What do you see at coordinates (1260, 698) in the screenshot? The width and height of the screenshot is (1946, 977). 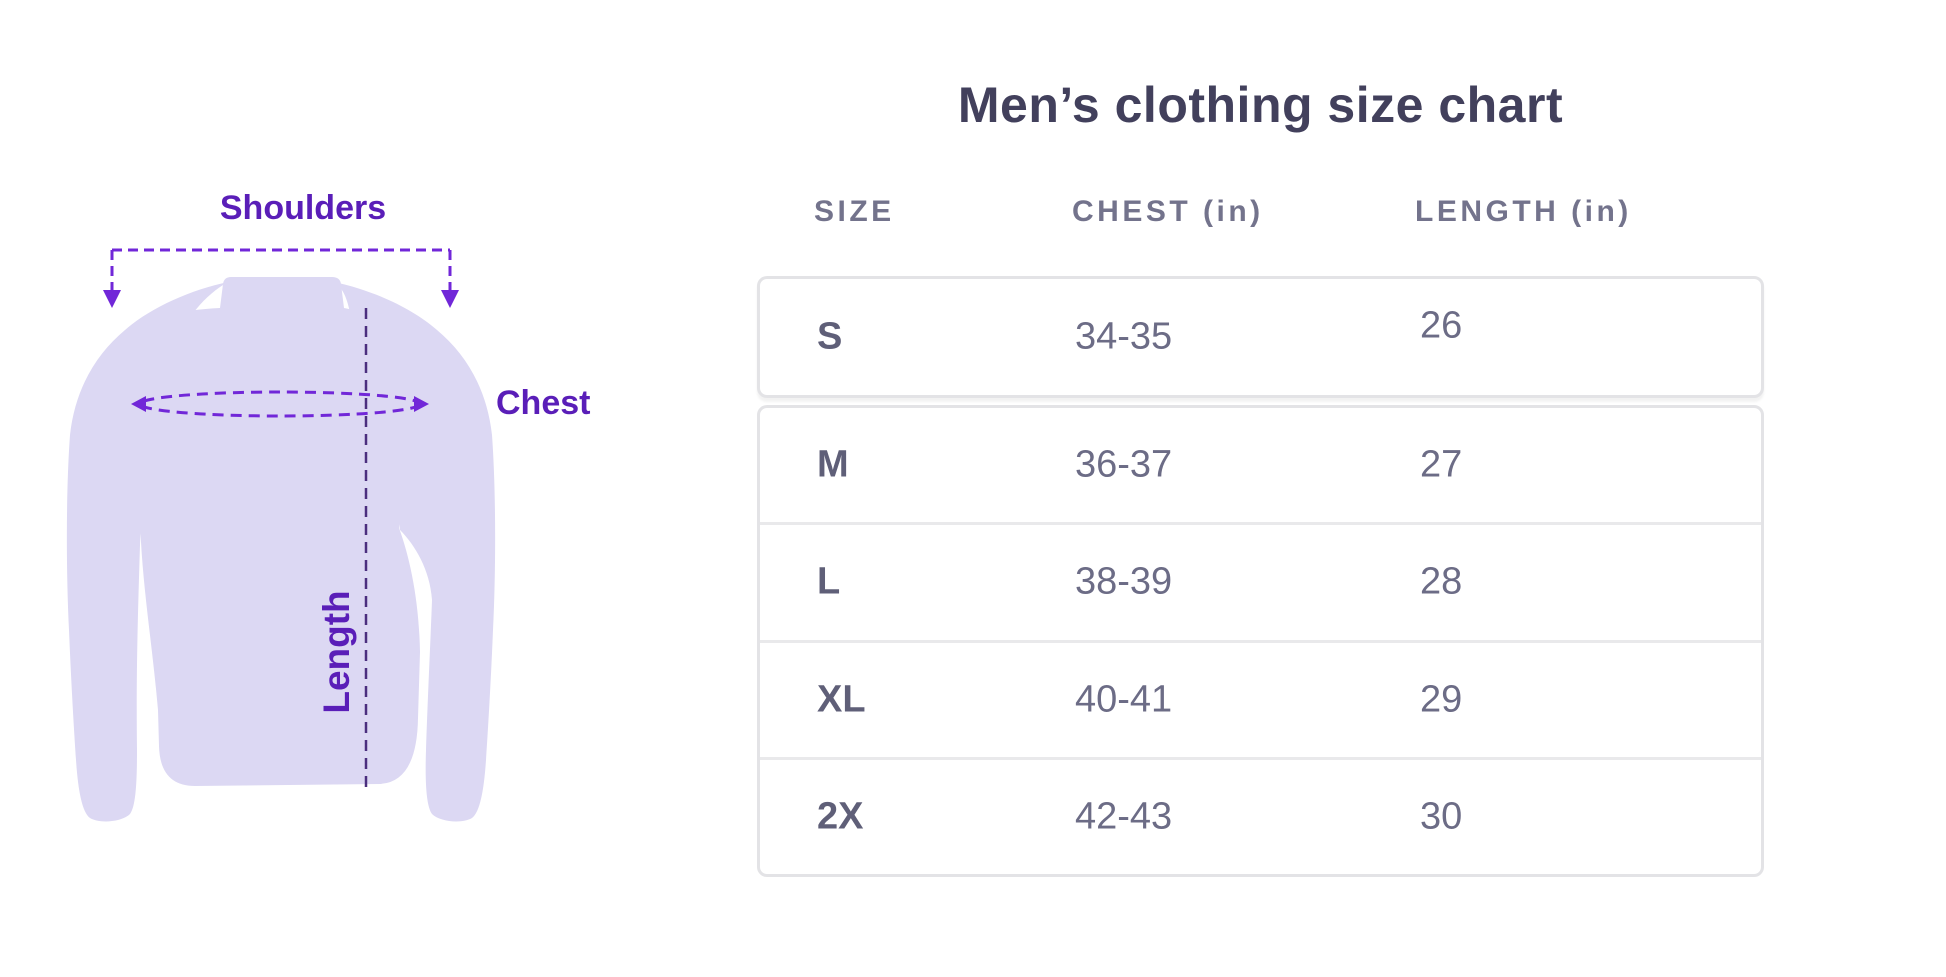 I see `table-row: XL 40-41 29` at bounding box center [1260, 698].